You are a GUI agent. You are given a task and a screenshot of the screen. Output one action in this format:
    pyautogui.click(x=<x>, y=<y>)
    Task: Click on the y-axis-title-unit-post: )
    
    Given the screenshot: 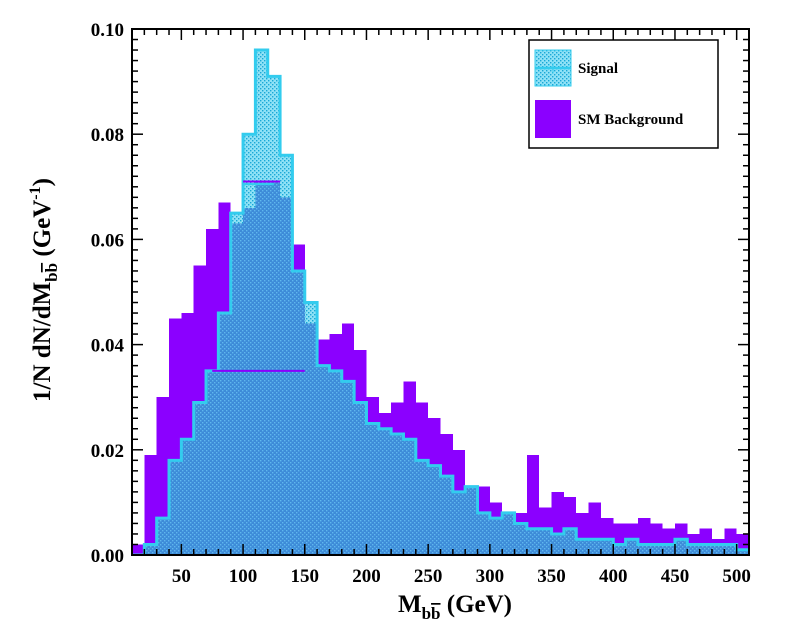 What is the action you would take?
    pyautogui.click(x=42, y=182)
    